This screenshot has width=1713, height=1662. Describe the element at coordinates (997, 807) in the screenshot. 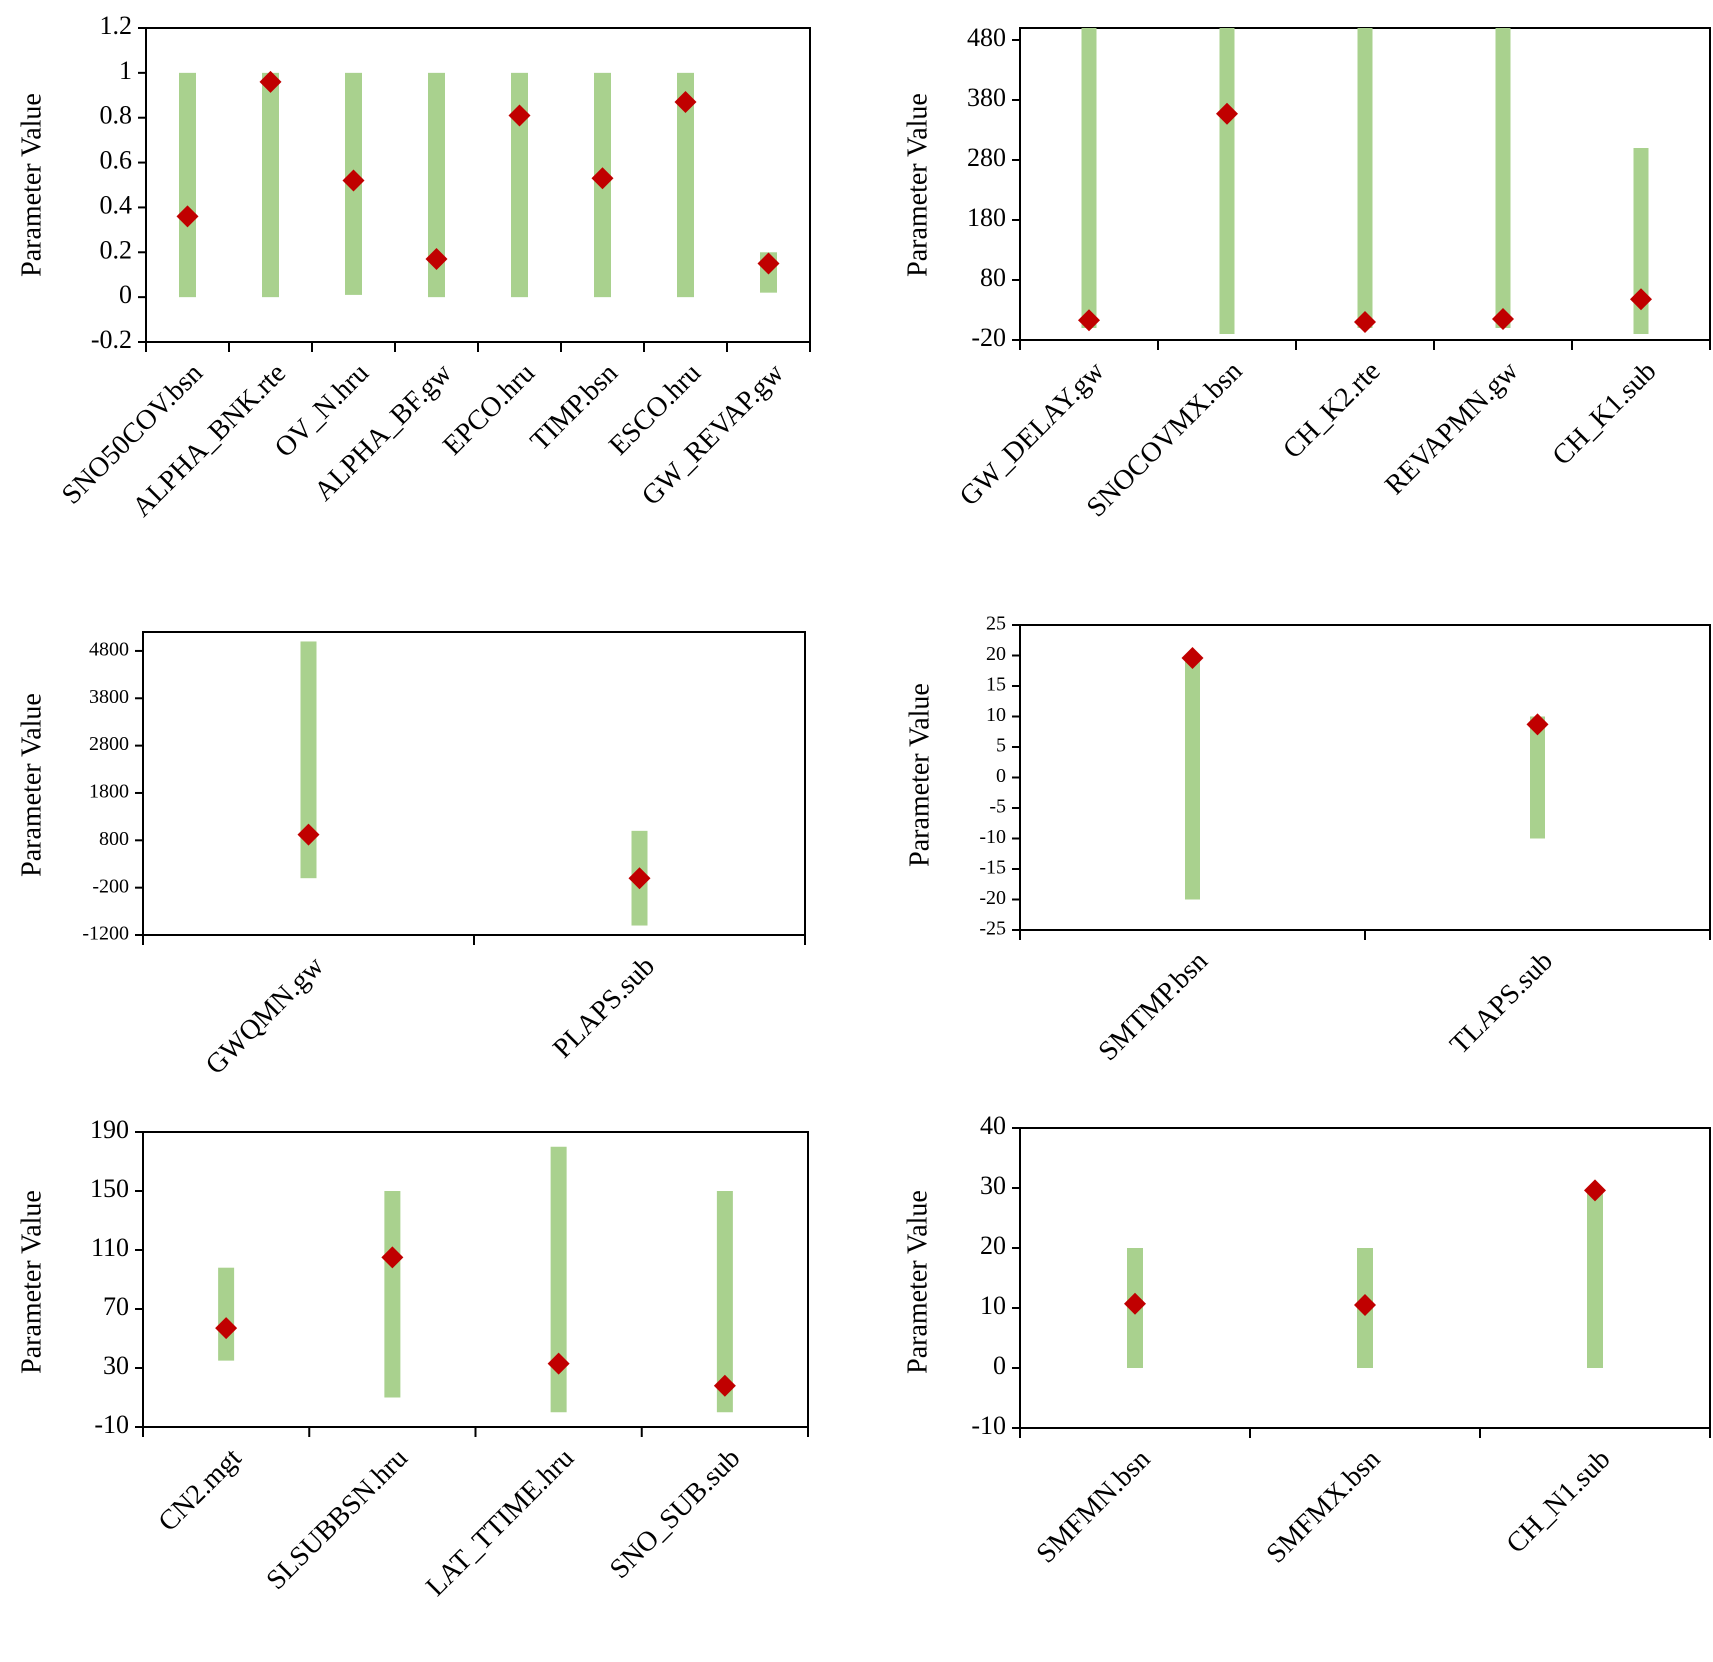

I see `y-tick-label: -5` at that location.